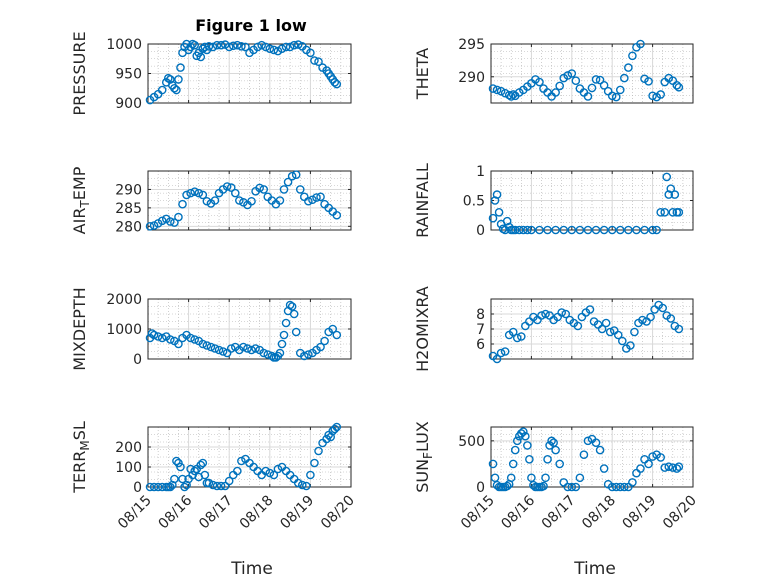  Describe the element at coordinates (176, 512) in the screenshot. I see `x-tick-label: 08/16` at that location.